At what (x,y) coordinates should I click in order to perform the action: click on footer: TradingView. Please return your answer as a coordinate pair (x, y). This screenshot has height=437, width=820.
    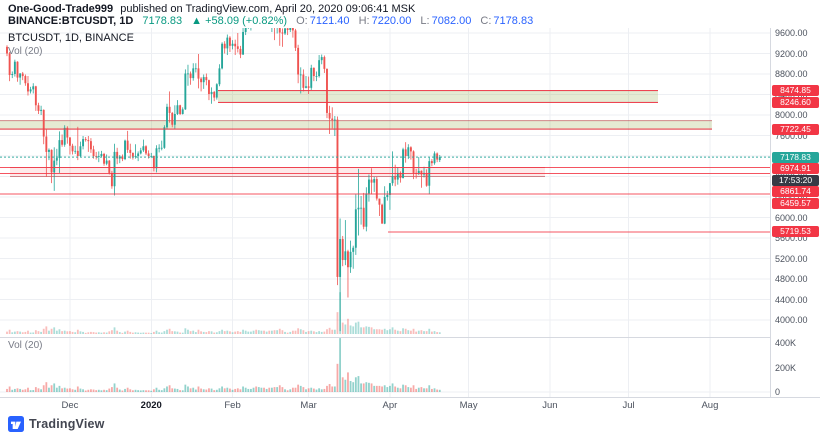
    Looking at the image, I should click on (410, 424).